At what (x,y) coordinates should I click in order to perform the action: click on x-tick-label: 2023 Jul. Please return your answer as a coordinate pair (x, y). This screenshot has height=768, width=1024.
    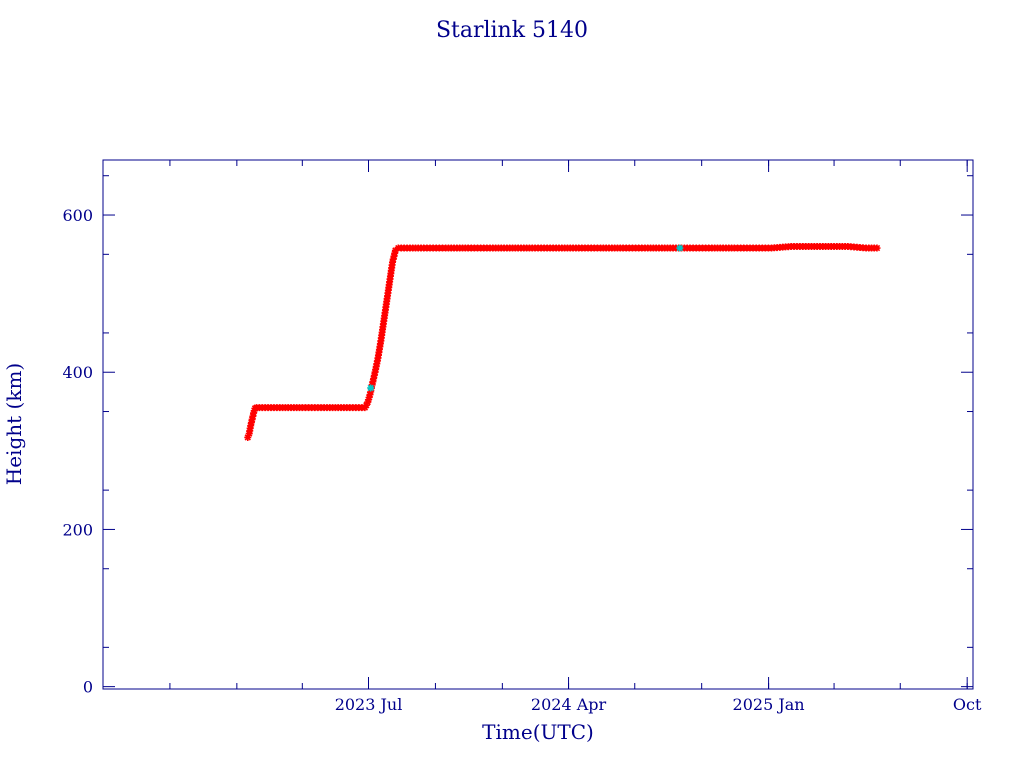
    Looking at the image, I should click on (369, 704).